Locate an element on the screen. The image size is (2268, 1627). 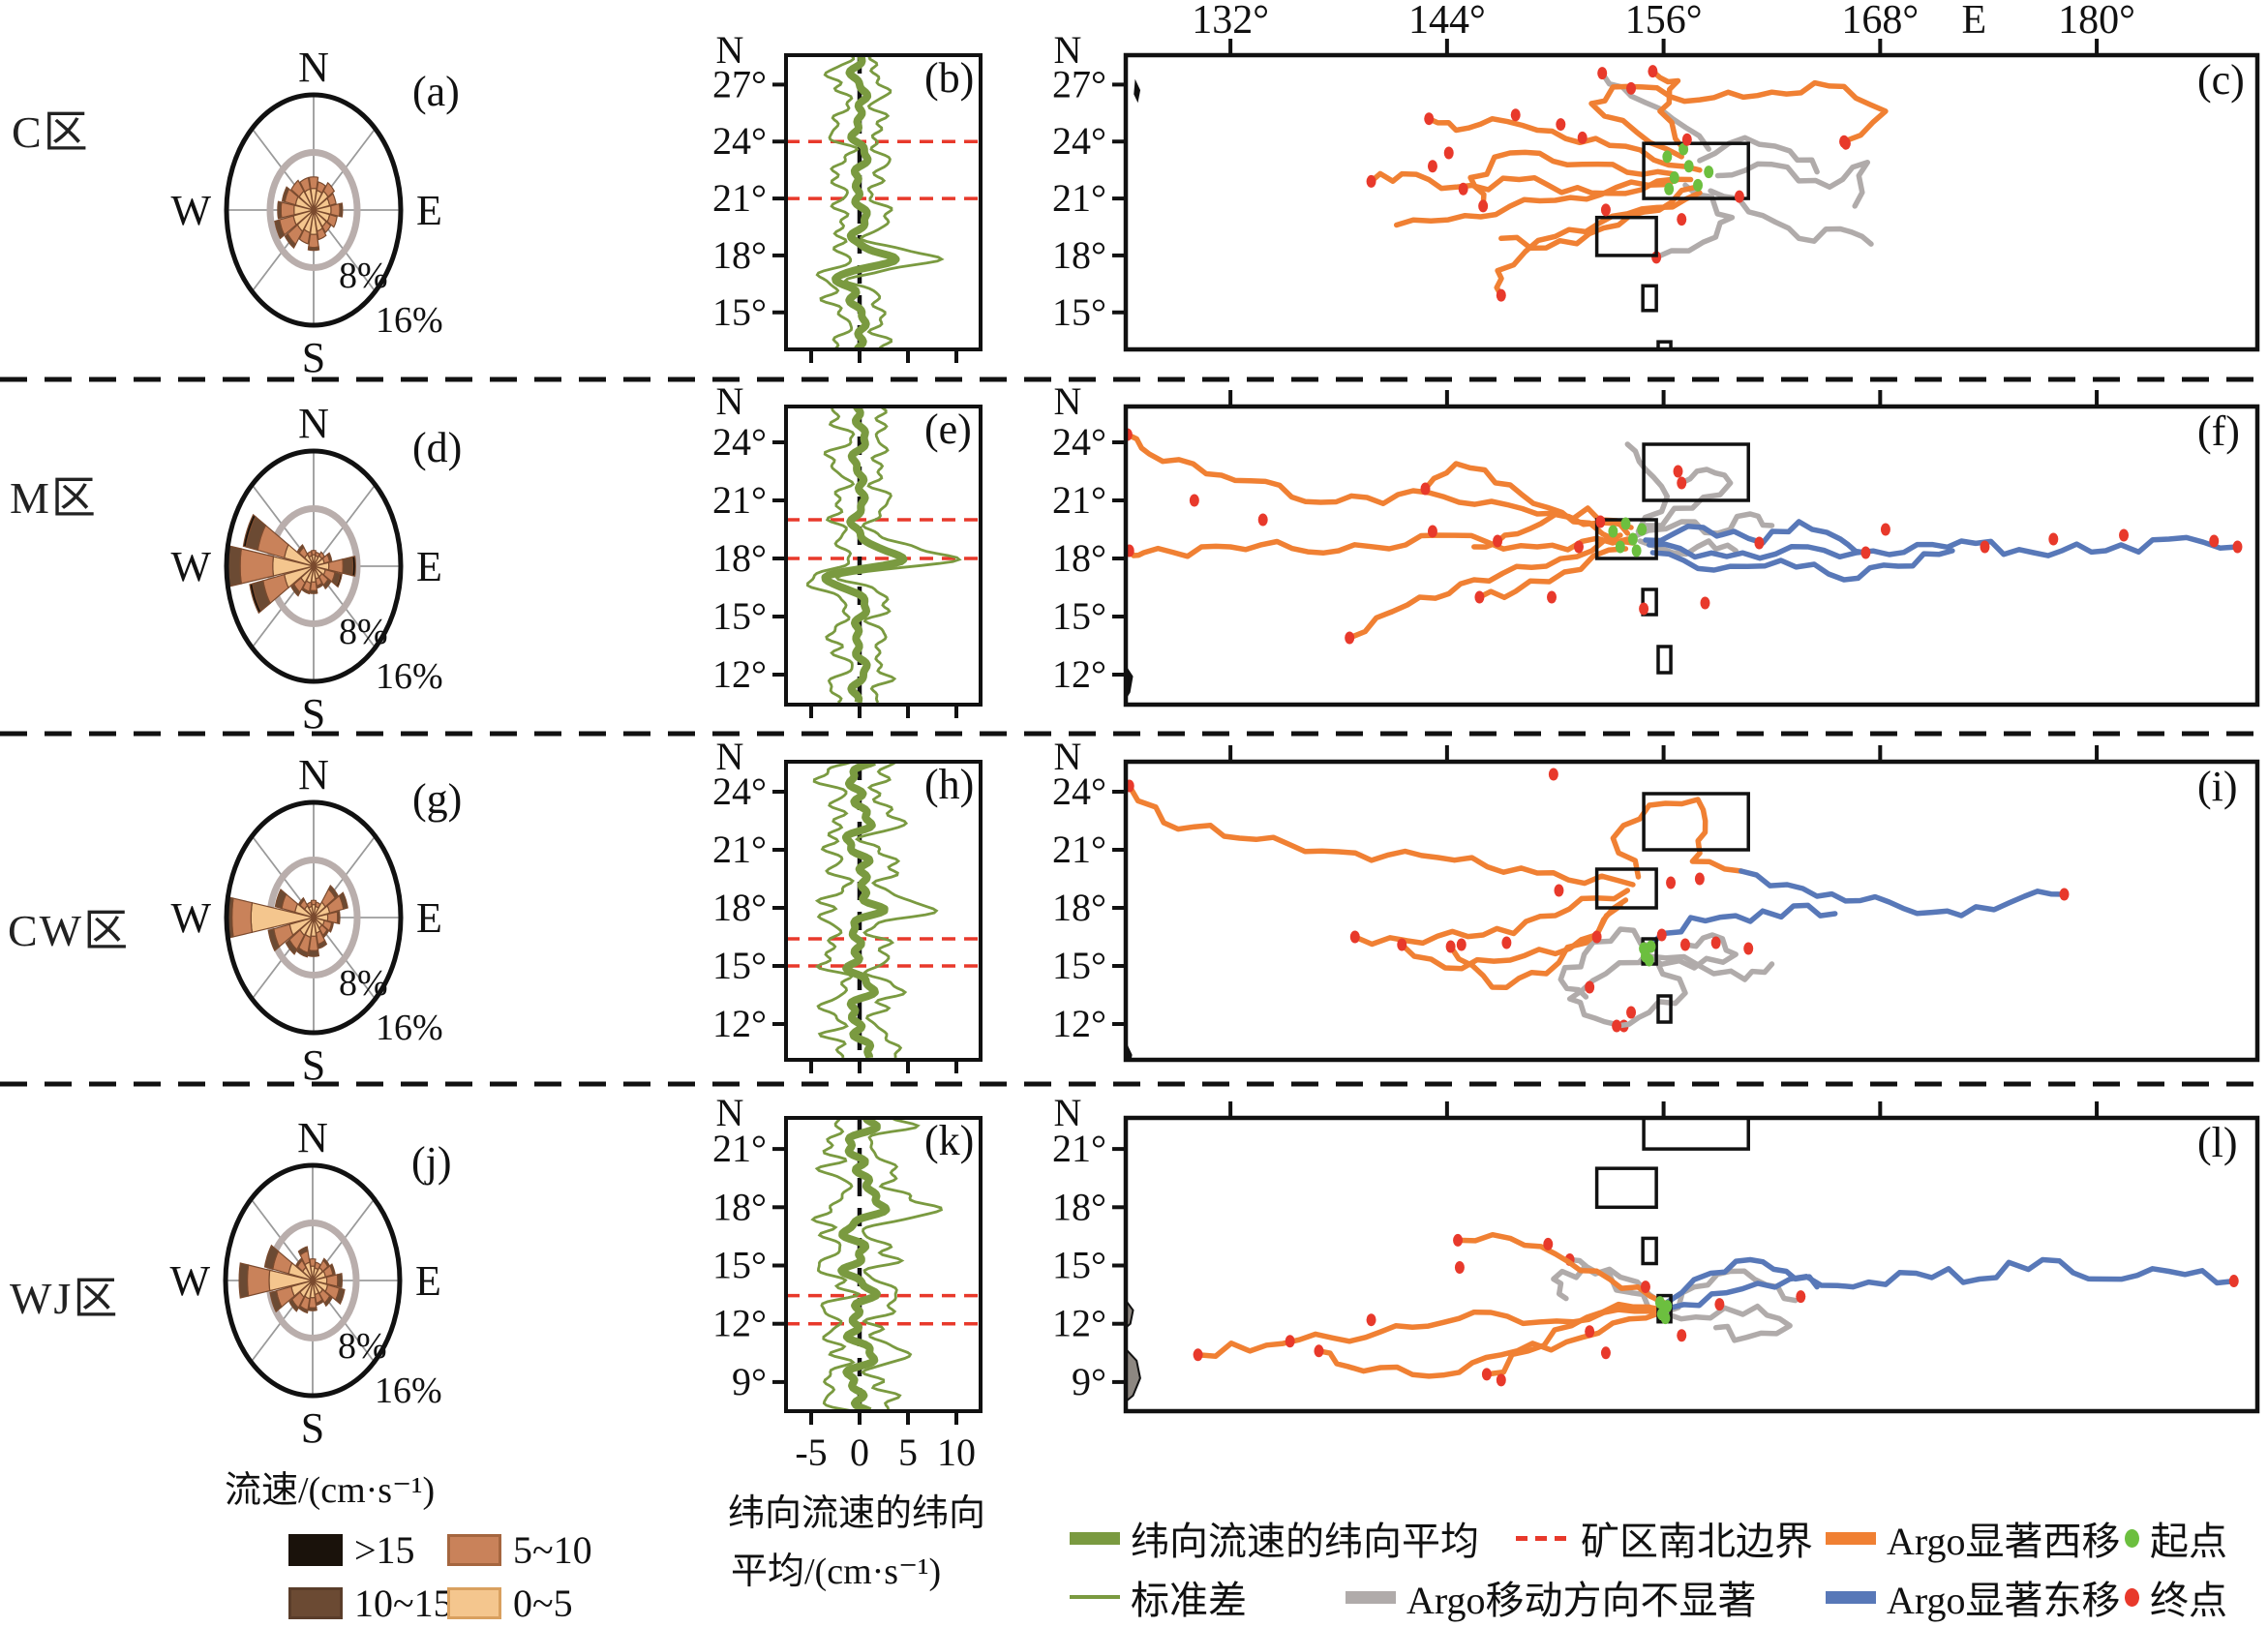
velocity-legend-title: 流速/(cm·s⁻¹) is located at coordinates (330, 1490).